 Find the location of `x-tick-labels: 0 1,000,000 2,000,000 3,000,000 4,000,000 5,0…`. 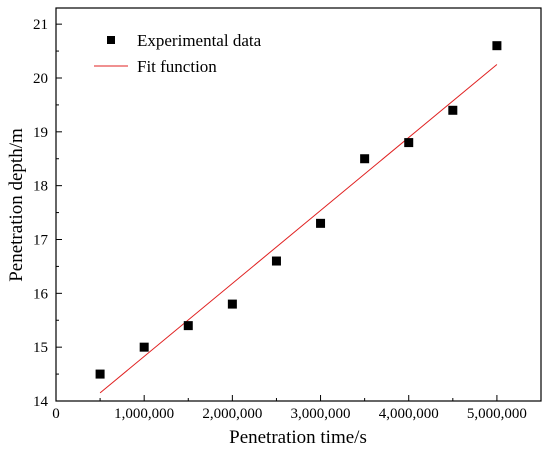

x-tick-labels: 0 1,000,000 2,000,000 3,000,000 4,000,000 5,0… is located at coordinates (289, 414).